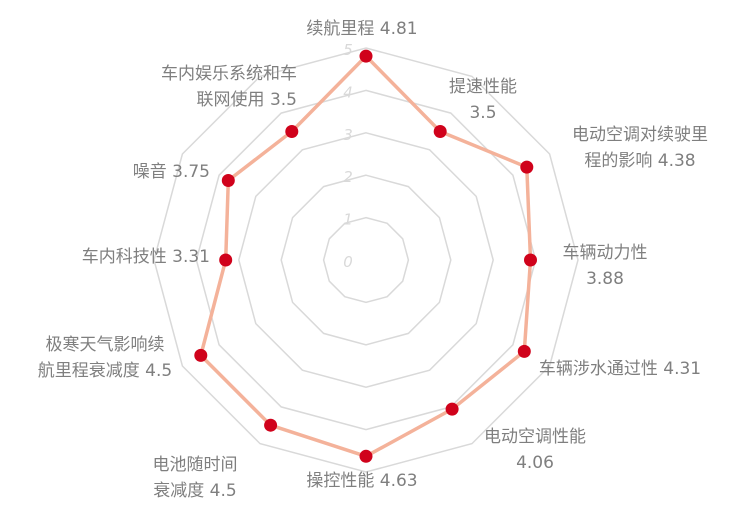  I want to click on tick-label: 4, so click(348, 92).